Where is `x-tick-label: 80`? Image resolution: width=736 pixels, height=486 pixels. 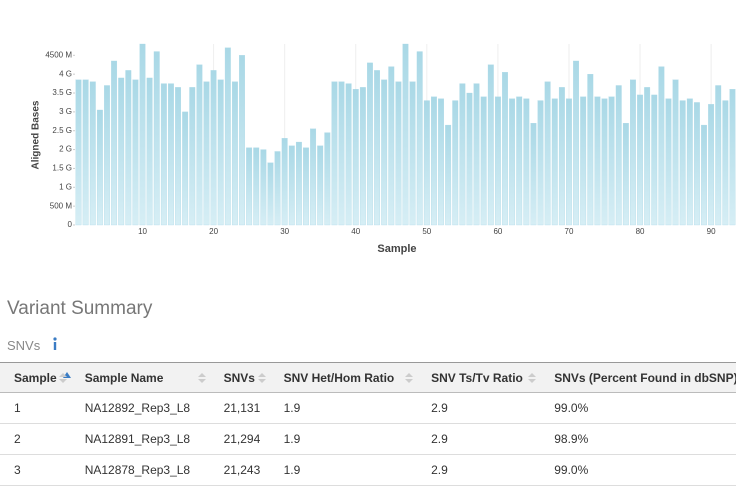 x-tick-label: 80 is located at coordinates (640, 231).